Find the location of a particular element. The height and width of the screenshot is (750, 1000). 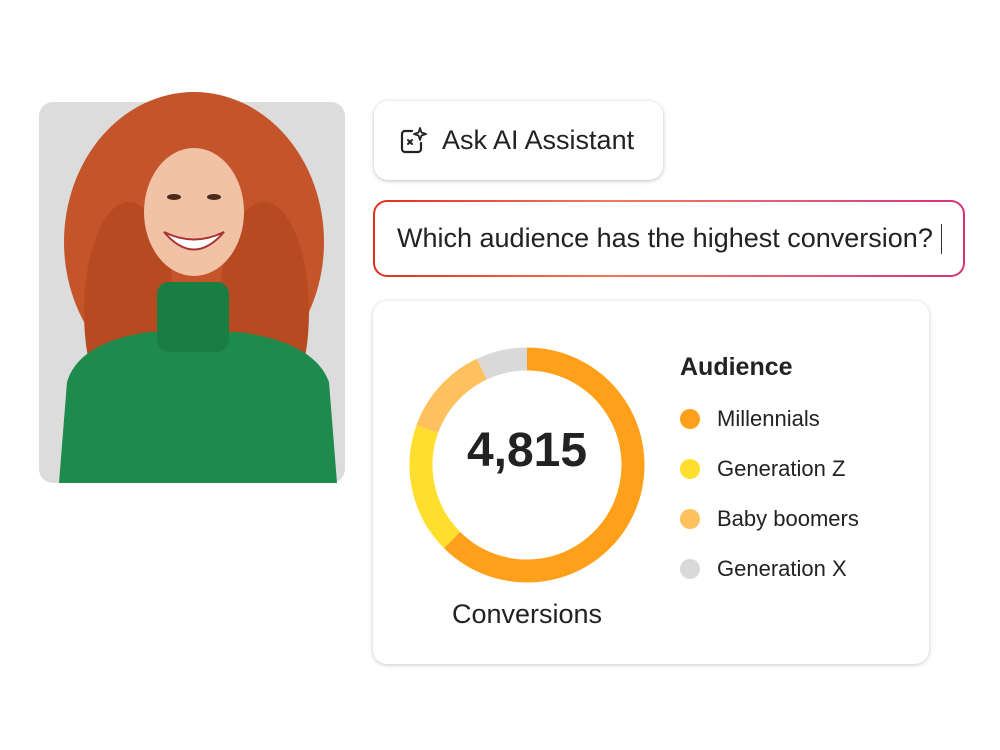

ai-sparkle-icon is located at coordinates (413, 139).